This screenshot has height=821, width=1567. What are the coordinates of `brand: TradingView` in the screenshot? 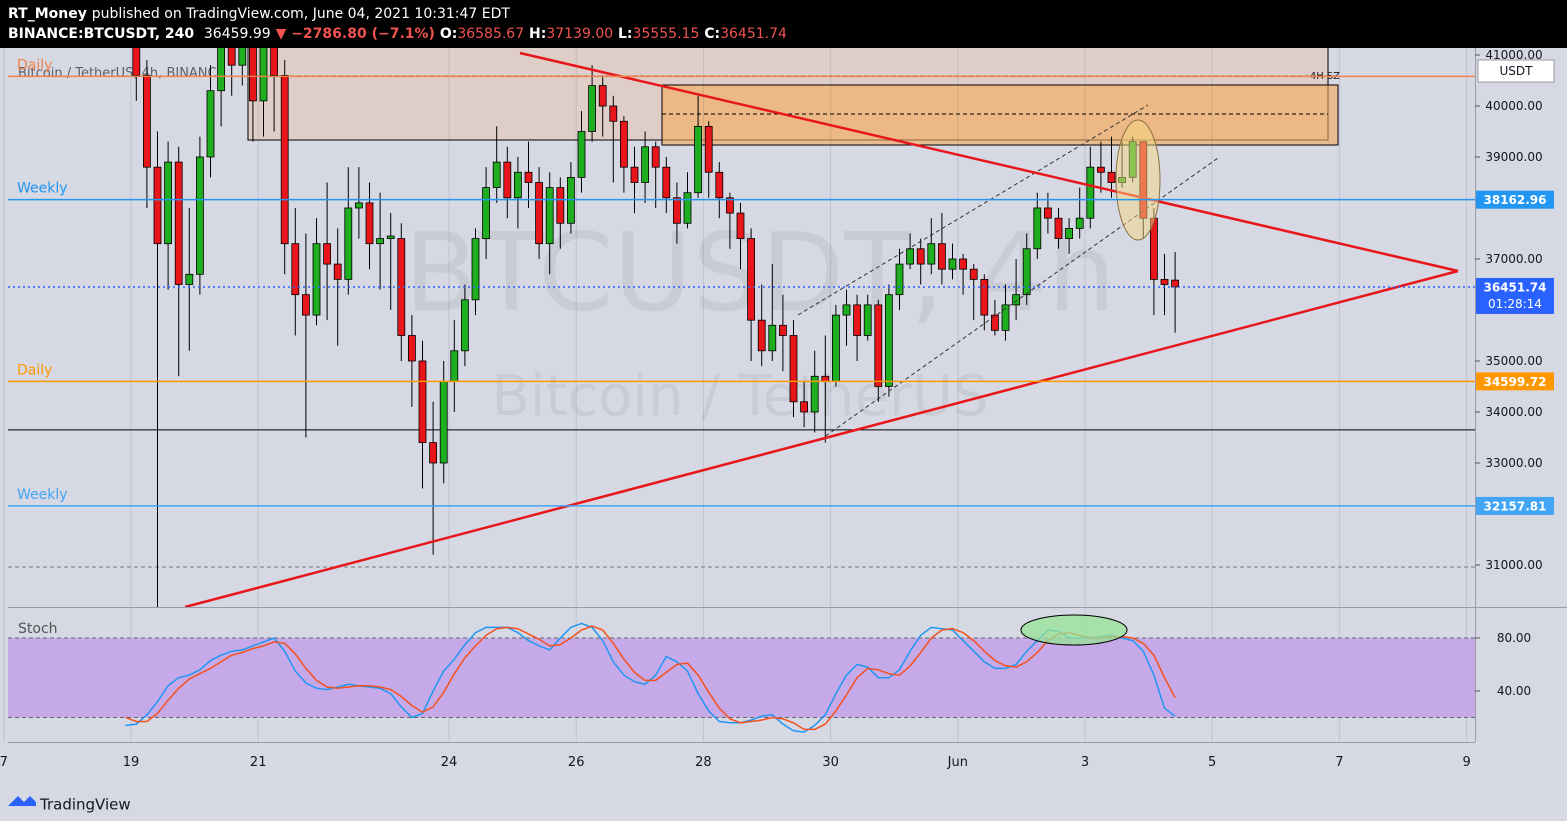 It's located at (85, 805).